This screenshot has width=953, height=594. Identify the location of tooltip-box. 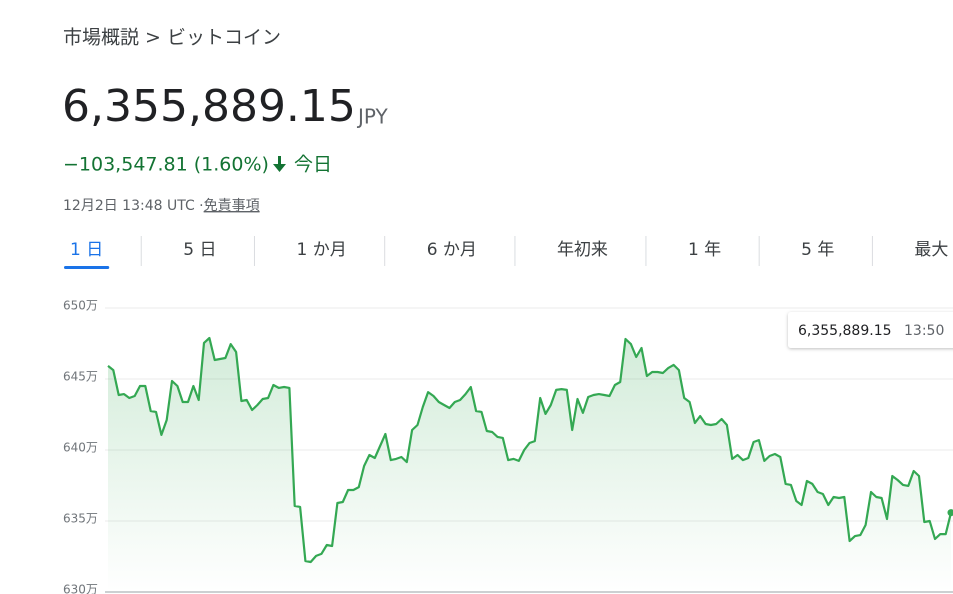
(870, 330).